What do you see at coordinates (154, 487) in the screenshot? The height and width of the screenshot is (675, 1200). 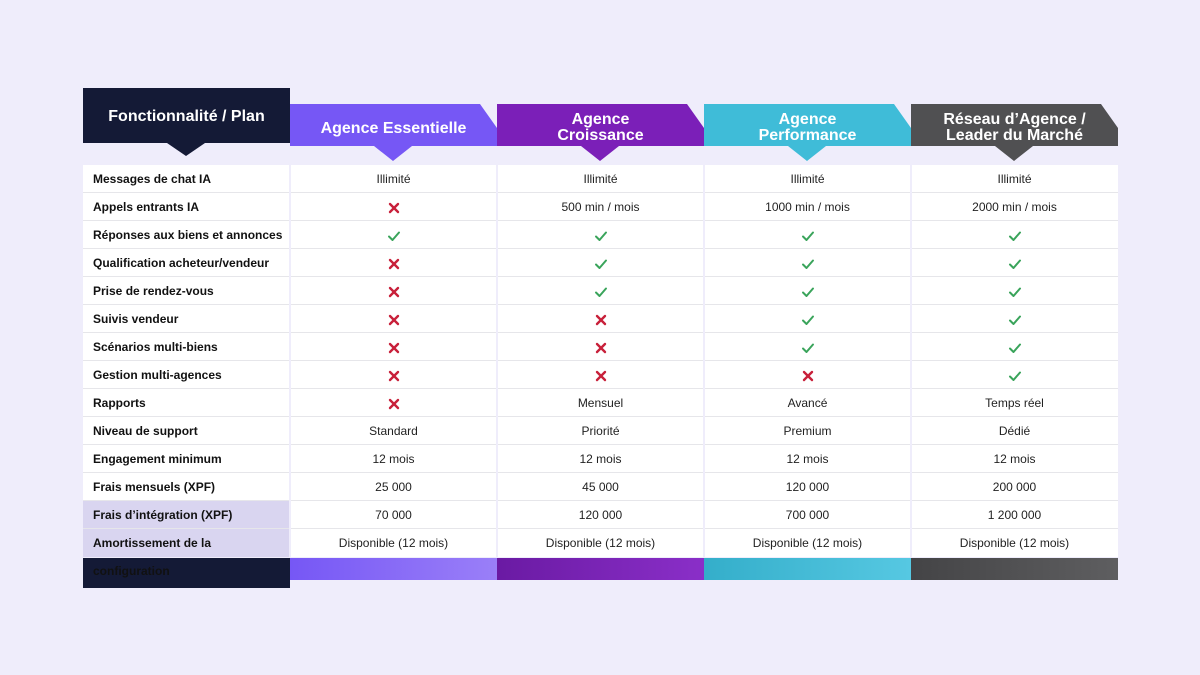 I see `feature-label: Frais mensuels (XPF)` at bounding box center [154, 487].